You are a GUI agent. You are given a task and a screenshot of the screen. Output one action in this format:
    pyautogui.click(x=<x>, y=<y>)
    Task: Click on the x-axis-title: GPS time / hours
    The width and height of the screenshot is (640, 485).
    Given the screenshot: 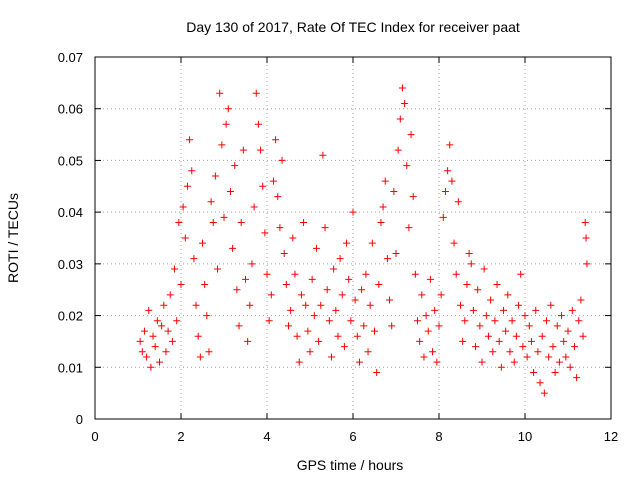 What is the action you would take?
    pyautogui.click(x=350, y=465)
    